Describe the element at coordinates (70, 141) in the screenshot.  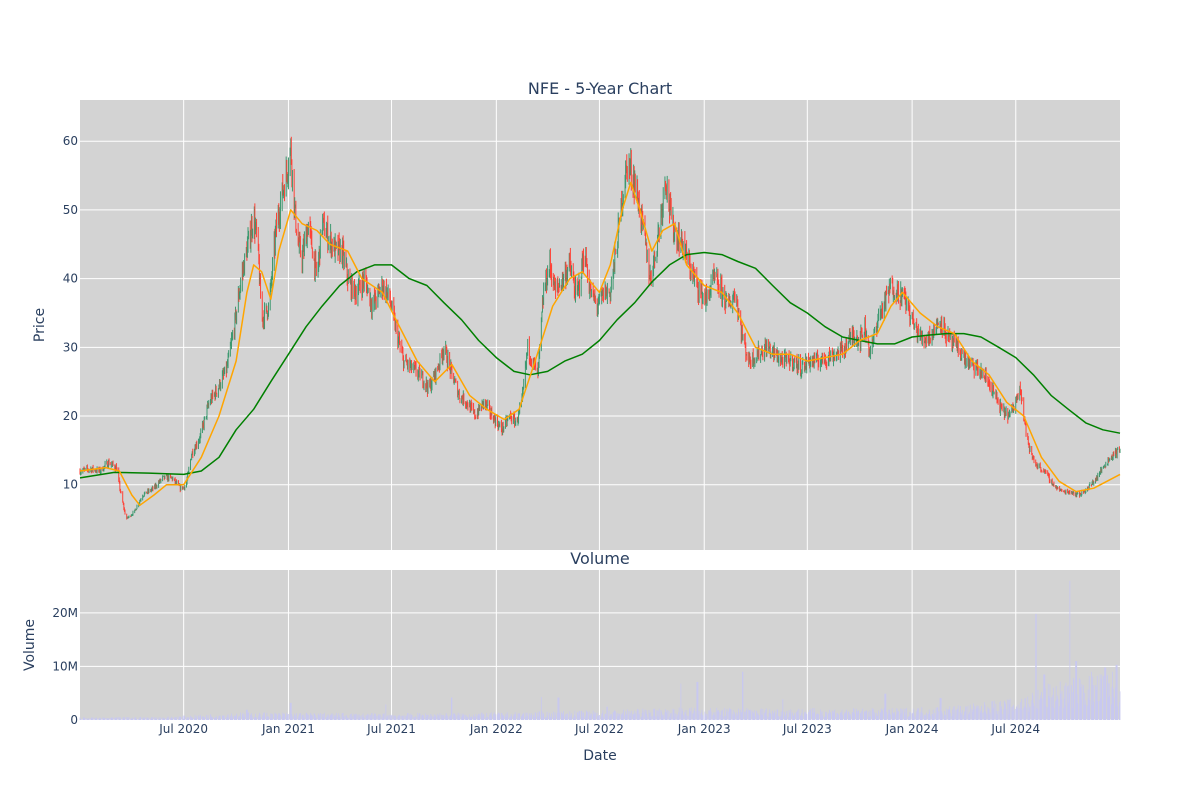
I see `price-y-tick-label: 60` at that location.